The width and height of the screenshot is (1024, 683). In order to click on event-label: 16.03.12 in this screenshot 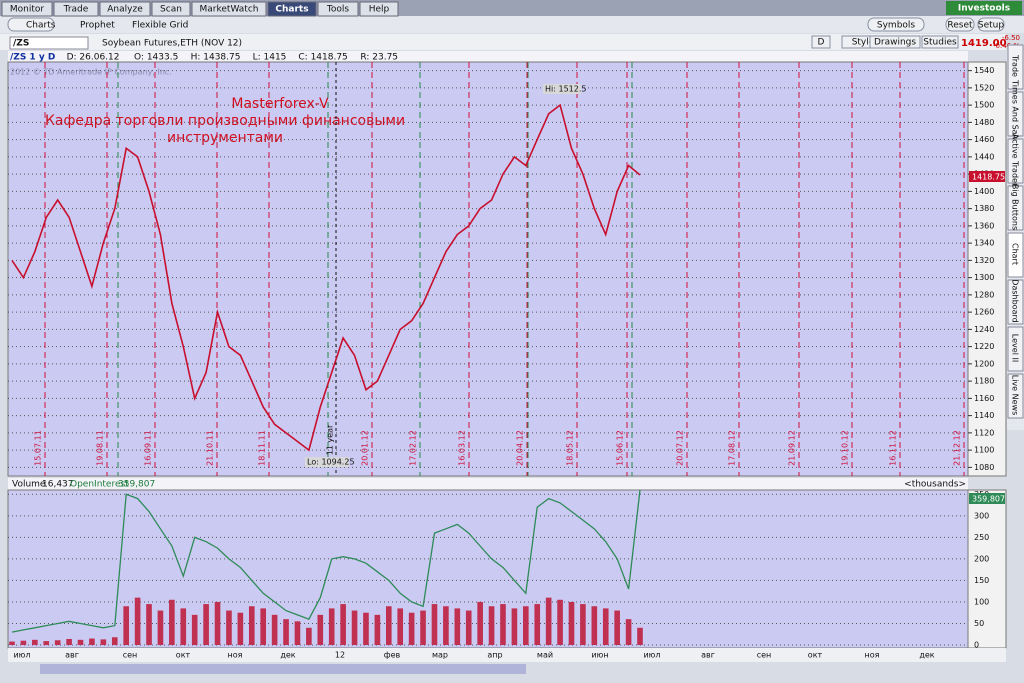, I will do `click(462, 448)`.